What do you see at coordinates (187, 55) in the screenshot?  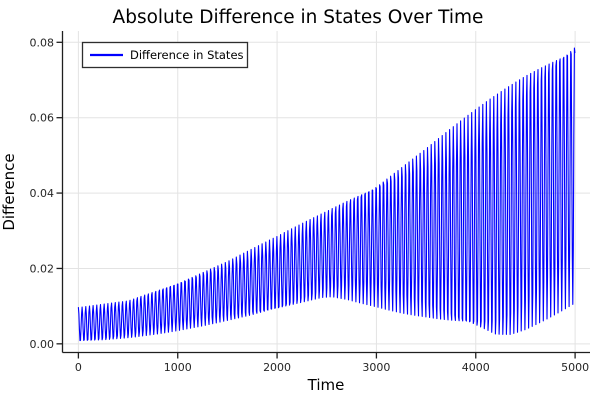 I see `legend-label: Difference in States` at bounding box center [187, 55].